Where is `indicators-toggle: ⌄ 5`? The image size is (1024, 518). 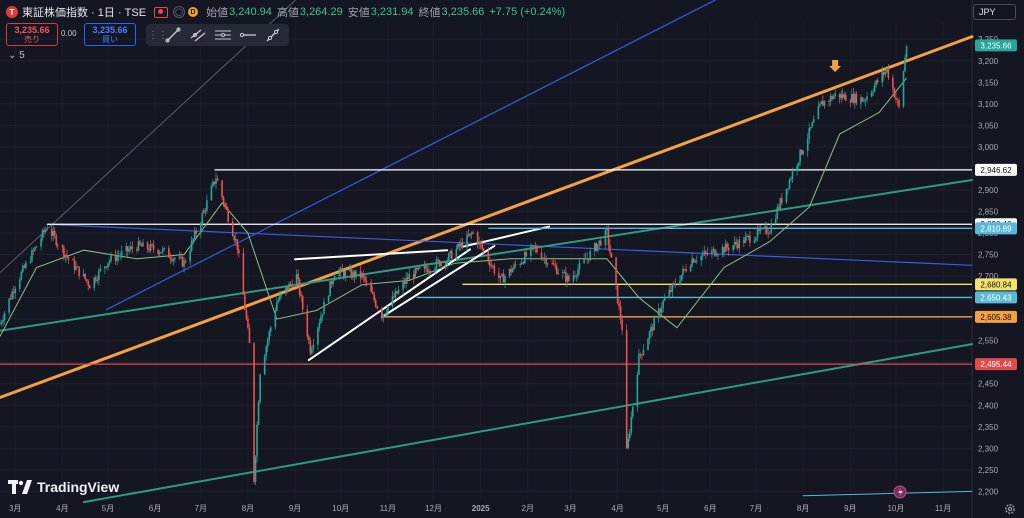
indicators-toggle: ⌄ 5 is located at coordinates (16, 55).